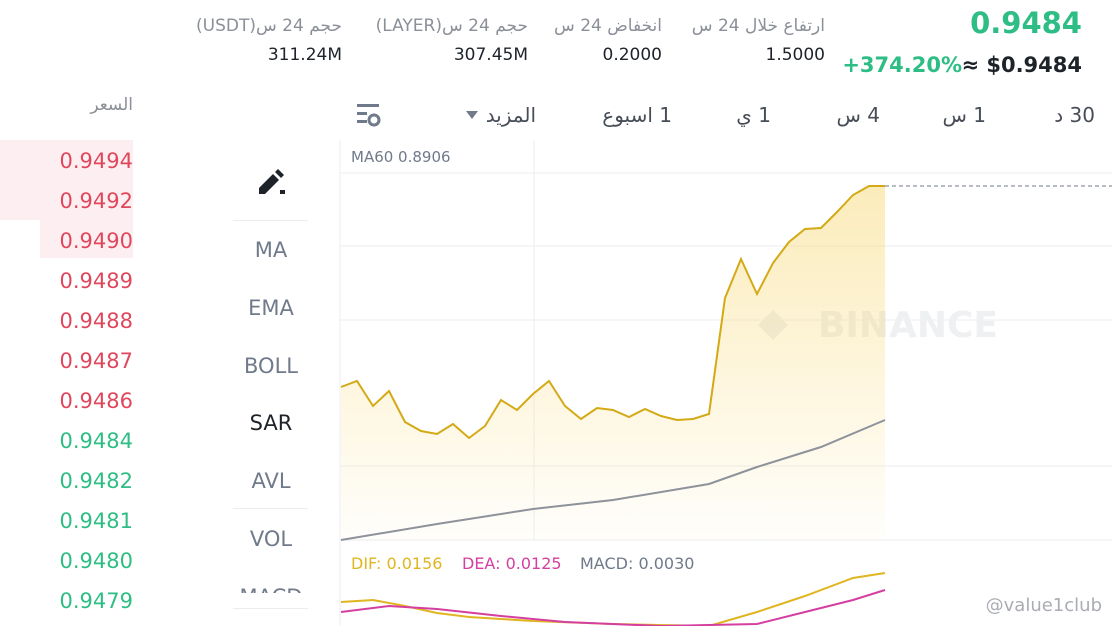 The image size is (1112, 626). What do you see at coordinates (758, 26) in the screenshot?
I see `stat-label: ارتفاع خلال 24 س` at bounding box center [758, 26].